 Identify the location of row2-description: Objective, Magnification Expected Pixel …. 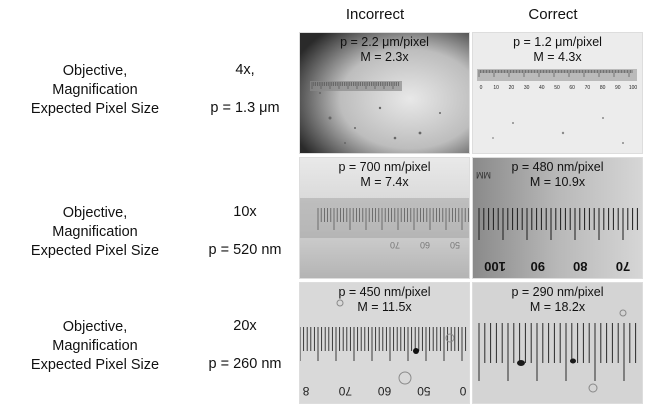
(95, 232).